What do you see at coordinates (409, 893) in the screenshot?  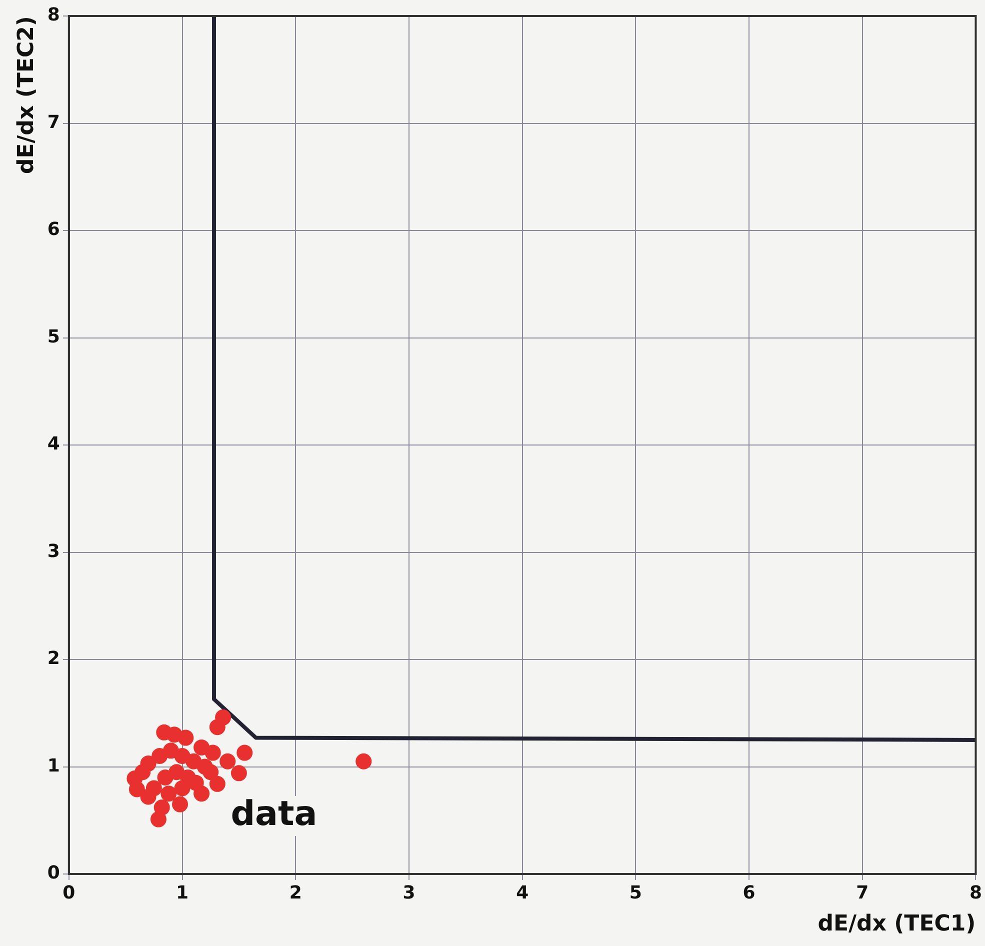 I see `x-tick-label: 3` at bounding box center [409, 893].